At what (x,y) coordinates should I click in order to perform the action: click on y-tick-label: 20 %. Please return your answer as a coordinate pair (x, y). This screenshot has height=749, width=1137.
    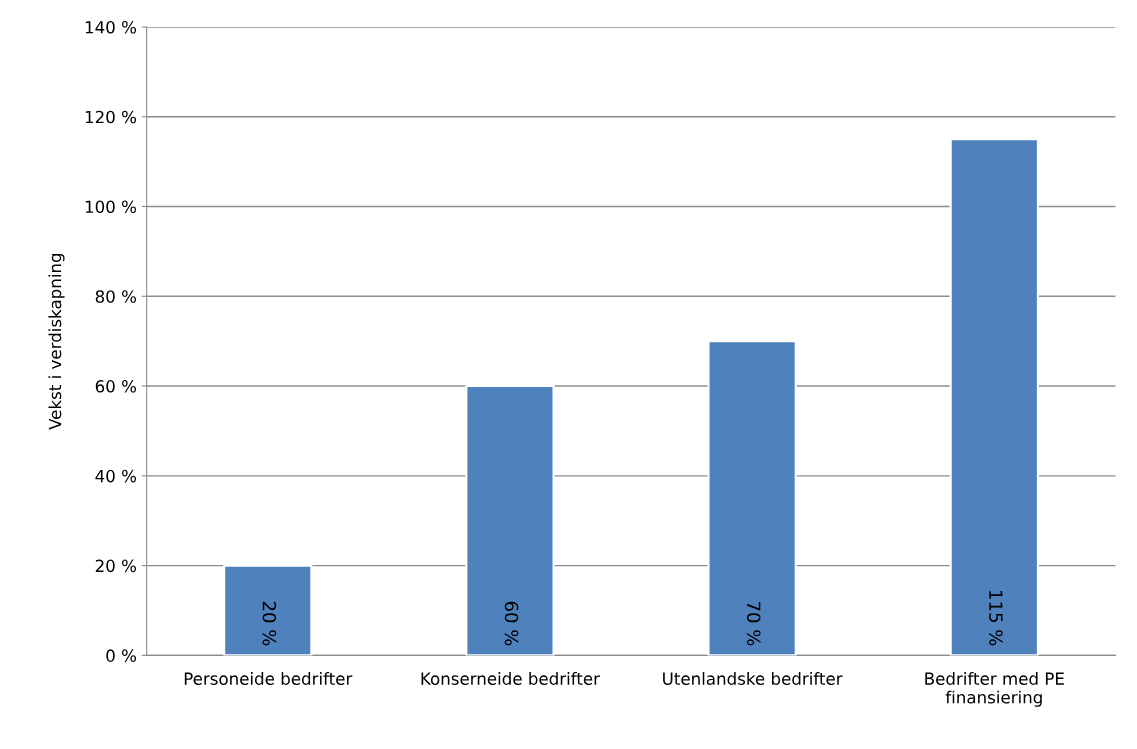
    Looking at the image, I should click on (116, 566).